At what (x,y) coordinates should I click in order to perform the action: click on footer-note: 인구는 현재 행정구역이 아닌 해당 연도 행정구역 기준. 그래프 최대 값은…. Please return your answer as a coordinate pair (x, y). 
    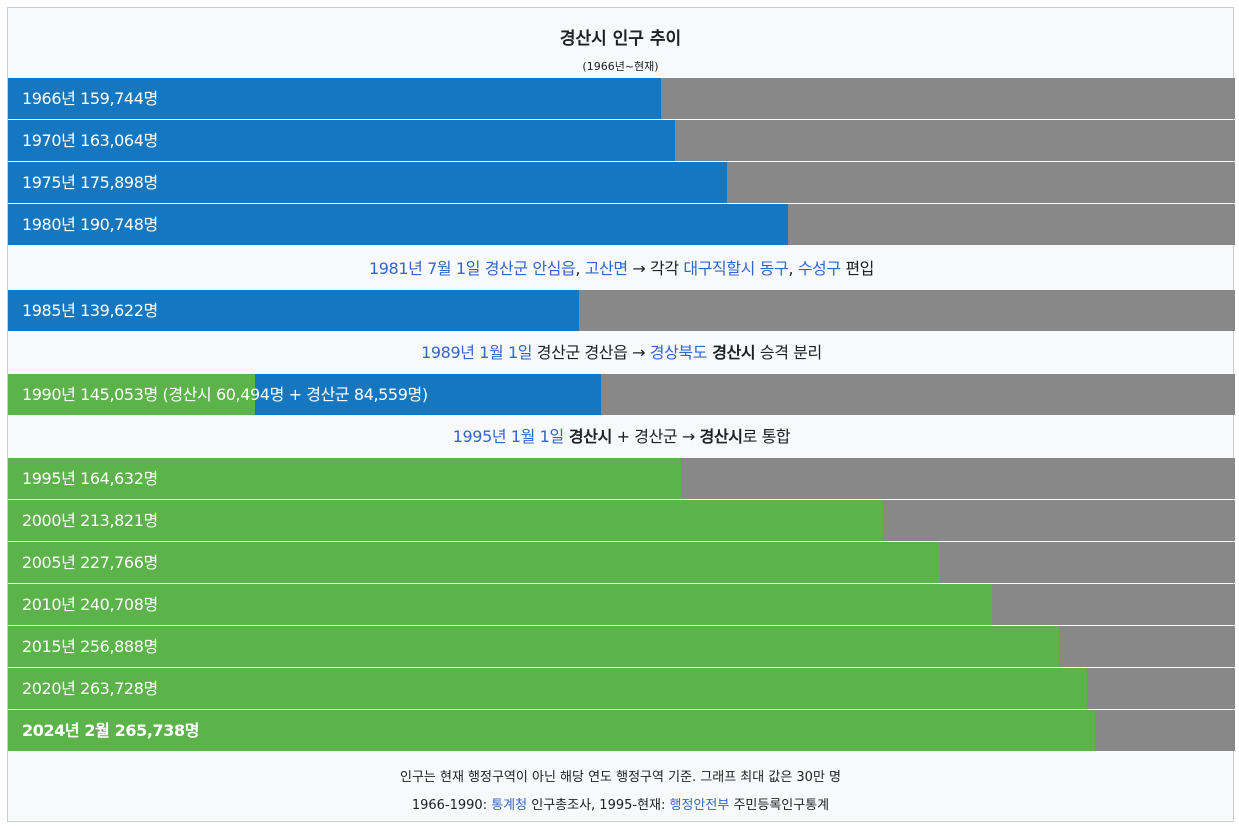
    Looking at the image, I should click on (620, 777).